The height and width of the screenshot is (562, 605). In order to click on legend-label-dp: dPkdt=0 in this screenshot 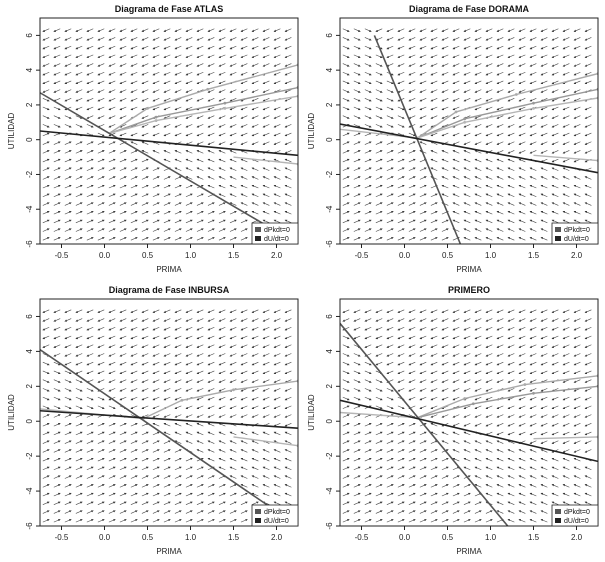, I will do `click(577, 230)`.